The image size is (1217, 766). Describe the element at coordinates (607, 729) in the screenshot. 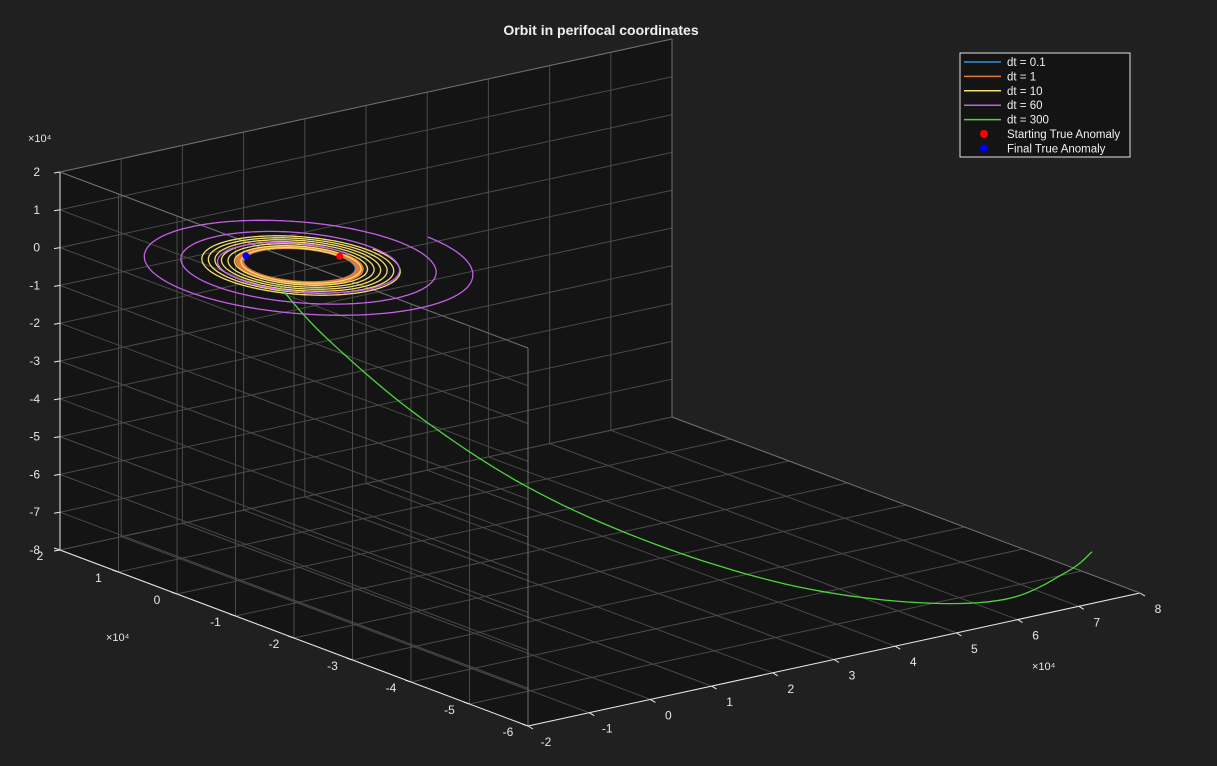

I see `x-tick-label: -1` at that location.